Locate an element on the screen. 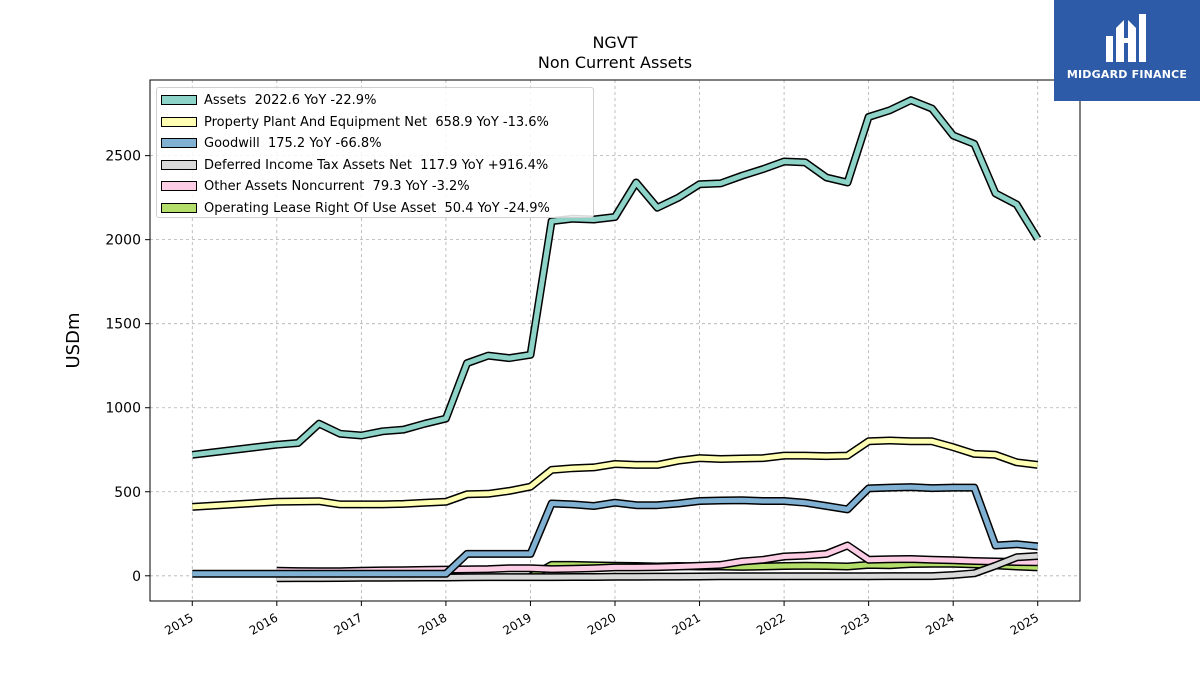 The height and width of the screenshot is (675, 1200). x-tick-label: 2025 is located at coordinates (1024, 623).